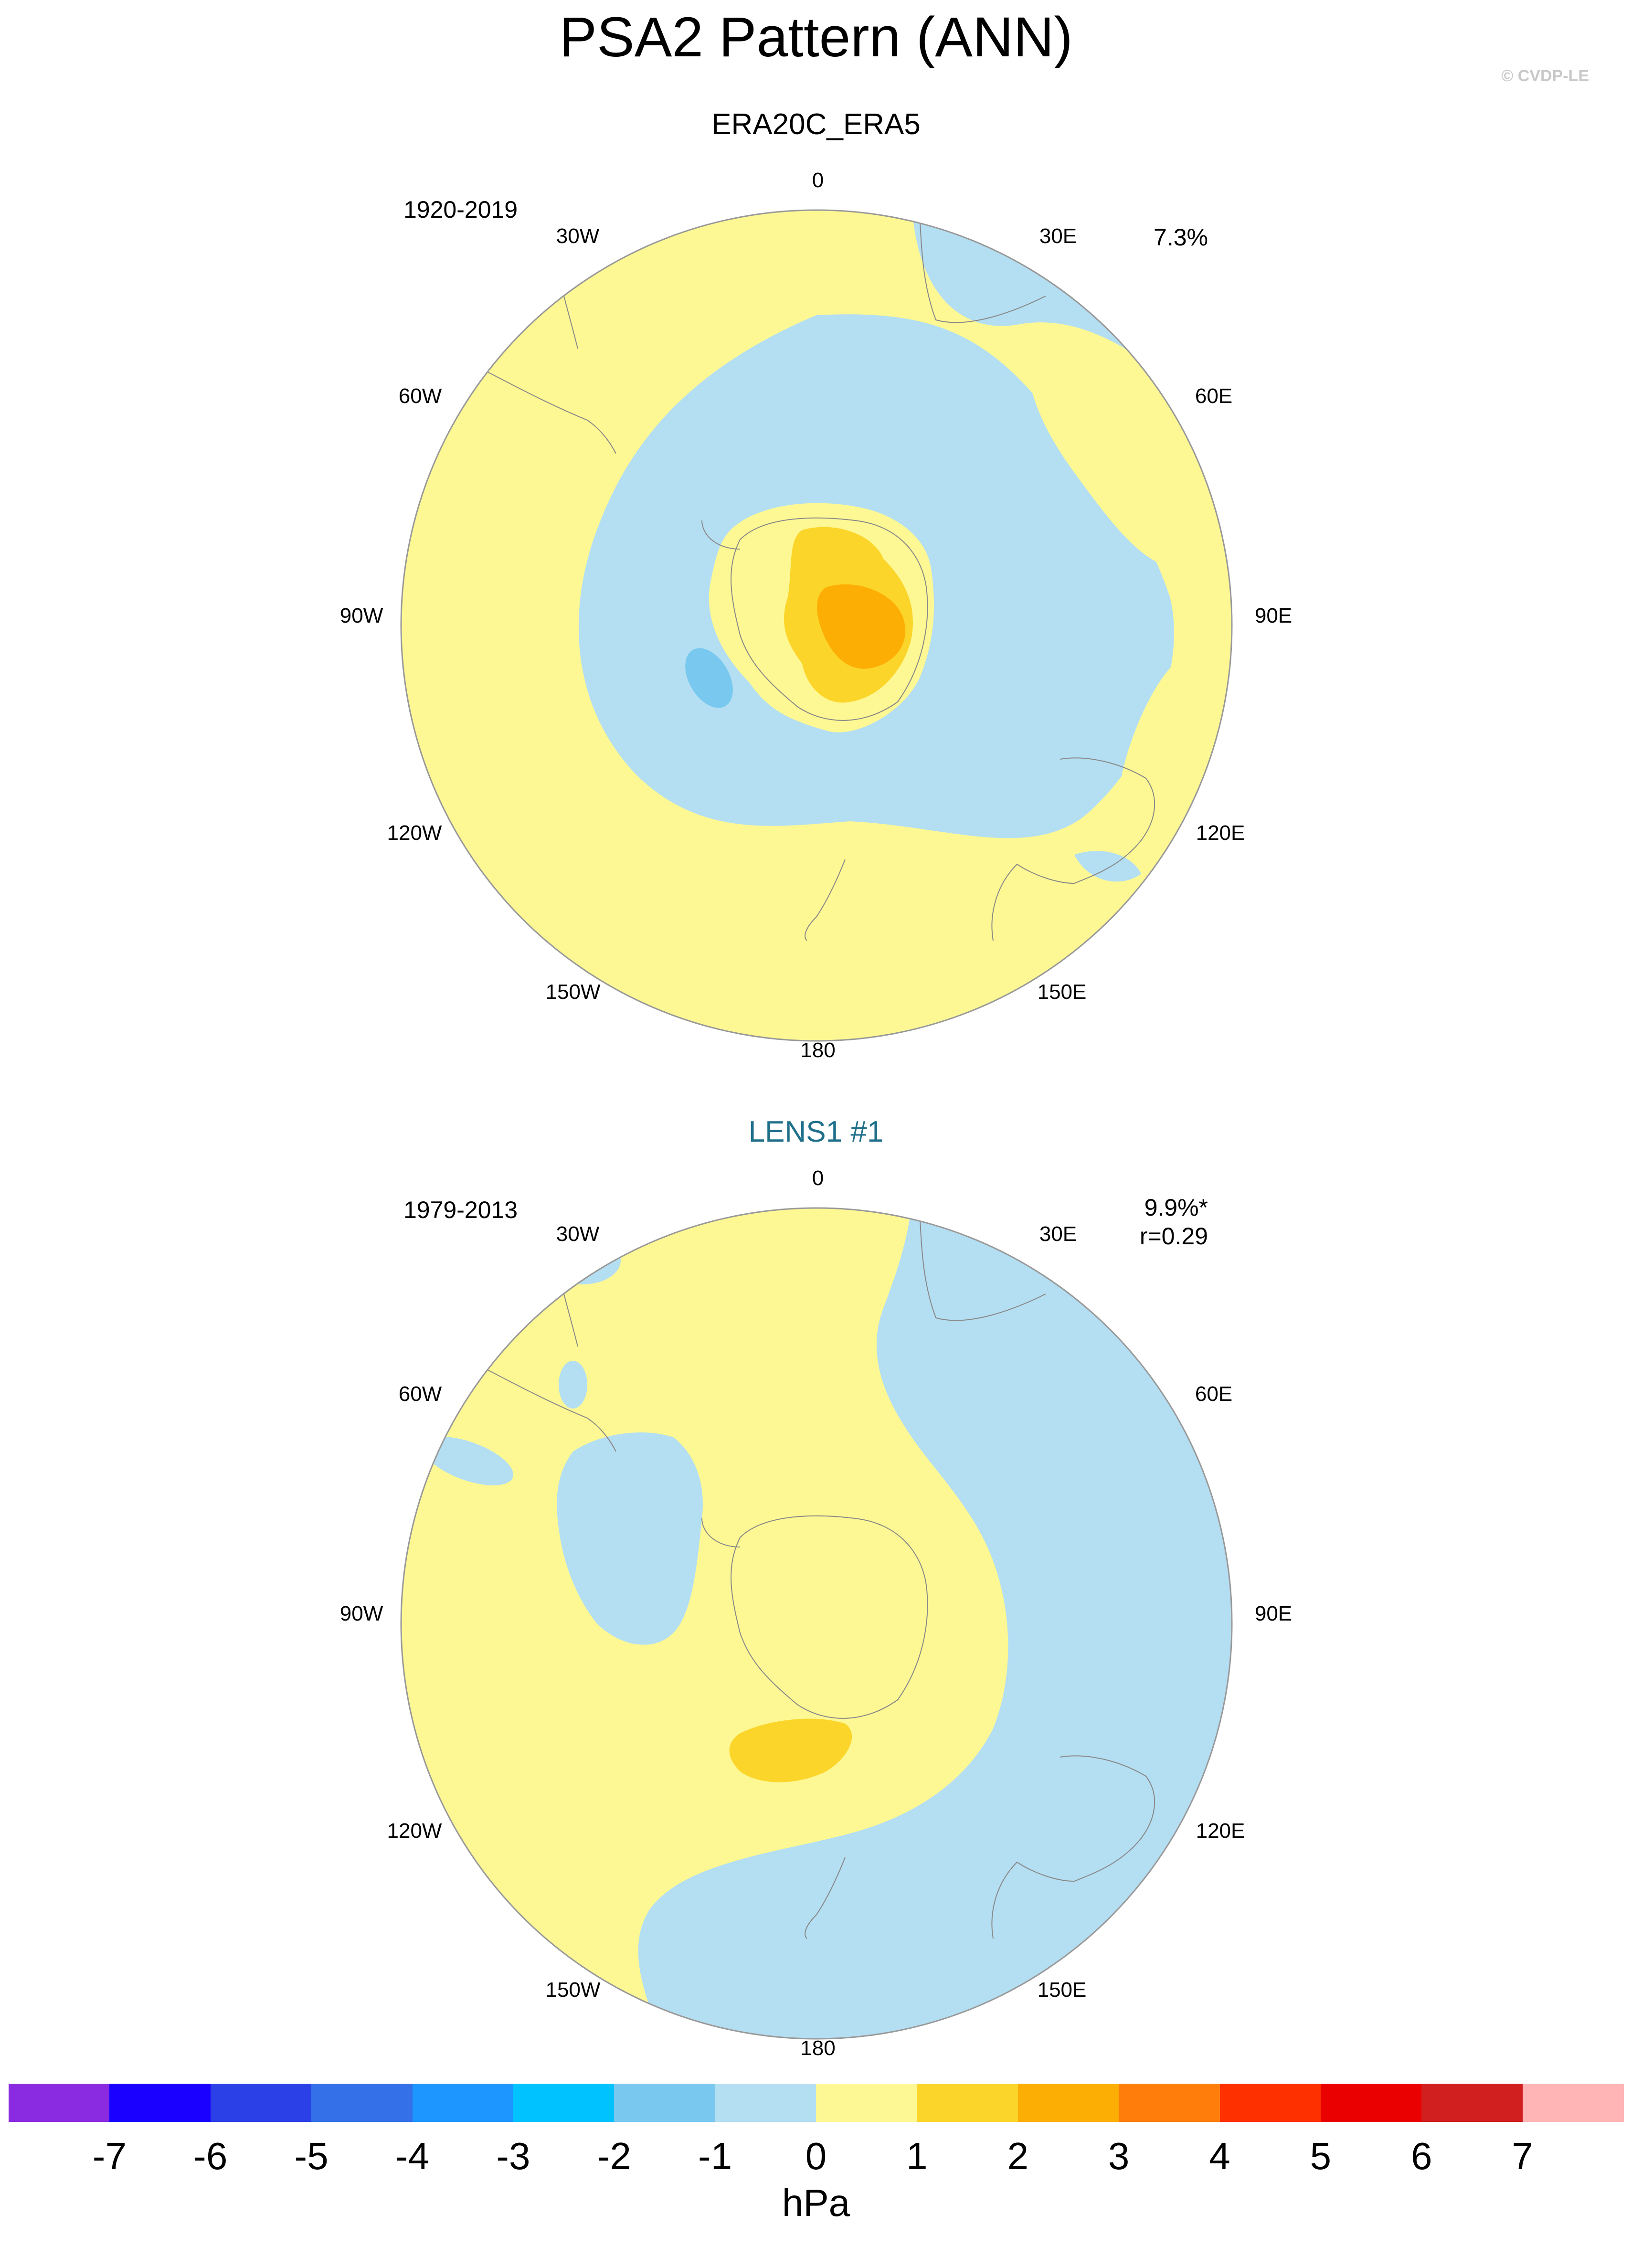 The image size is (1632, 2268). I want to click on colorbar-tick-label: -3, so click(513, 2156).